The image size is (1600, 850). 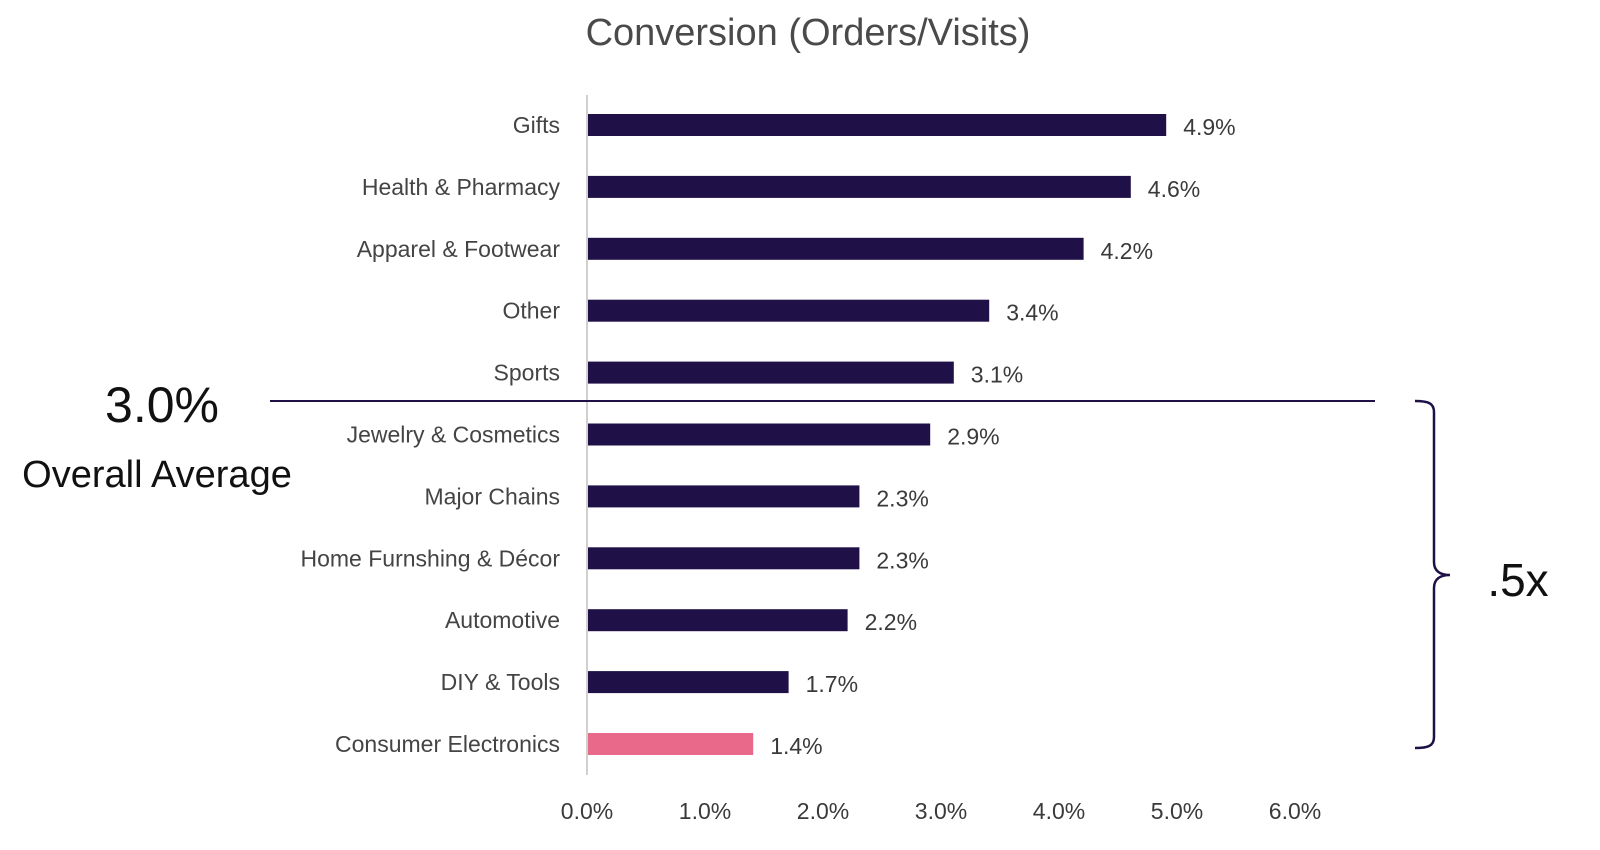 What do you see at coordinates (997, 375) in the screenshot?
I see `value-label-sports: 3.1%` at bounding box center [997, 375].